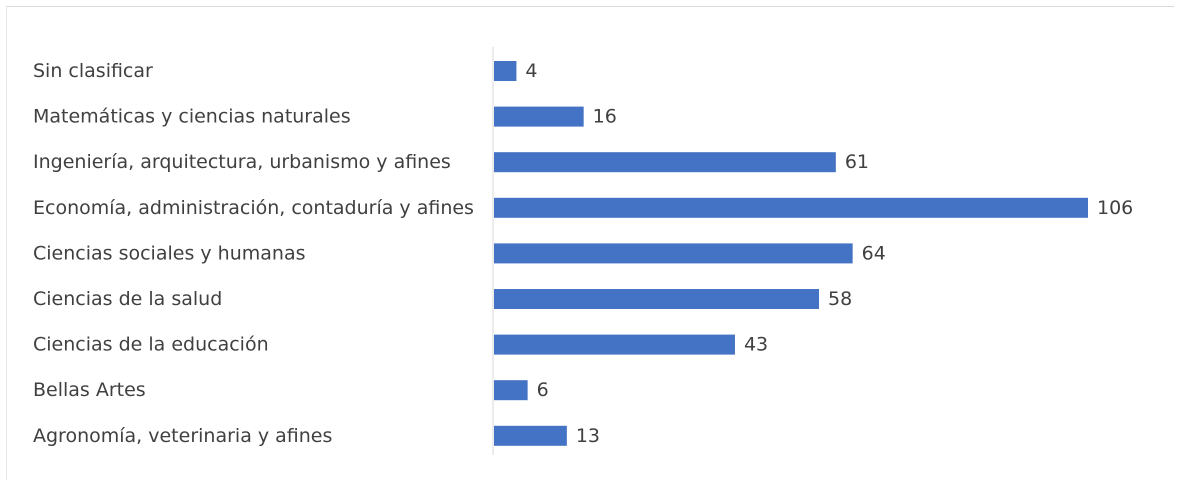 This screenshot has width=1178, height=484. I want to click on category-label: Ciencias sociales y humanas, so click(169, 253).